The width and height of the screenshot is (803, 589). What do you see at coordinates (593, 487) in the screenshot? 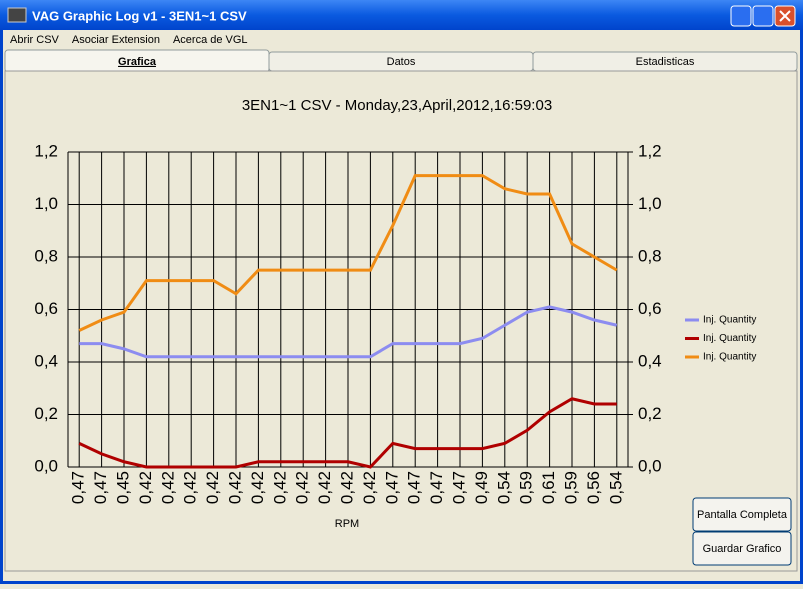
I see `x-tick-label: 0,56` at bounding box center [593, 487].